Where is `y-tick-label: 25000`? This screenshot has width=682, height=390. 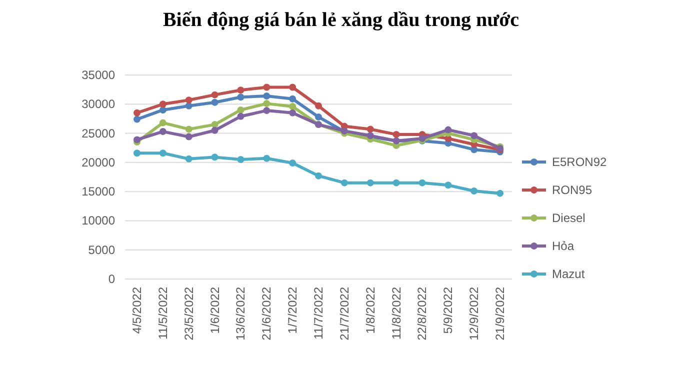 y-tick-label: 25000 is located at coordinates (99, 133).